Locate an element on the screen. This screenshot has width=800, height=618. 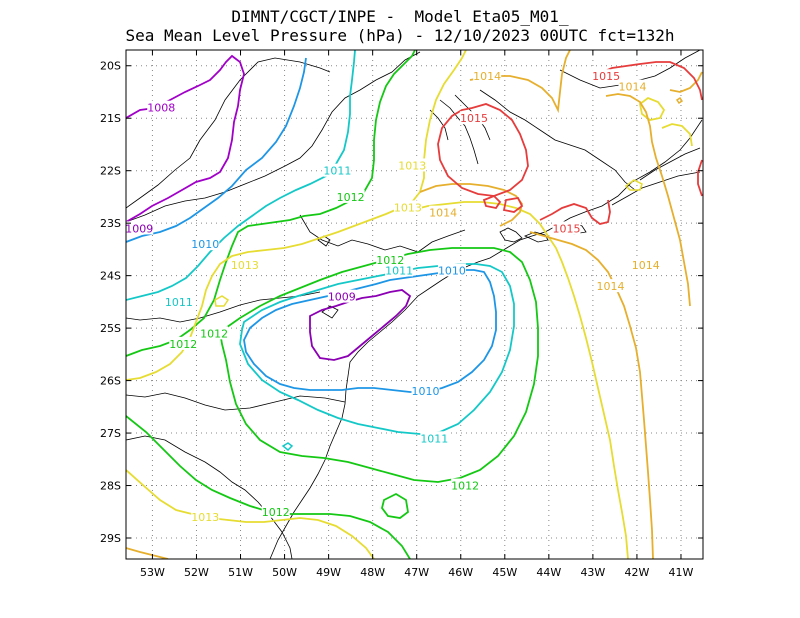
isobar-1014-north is located at coordinates (520, 82).